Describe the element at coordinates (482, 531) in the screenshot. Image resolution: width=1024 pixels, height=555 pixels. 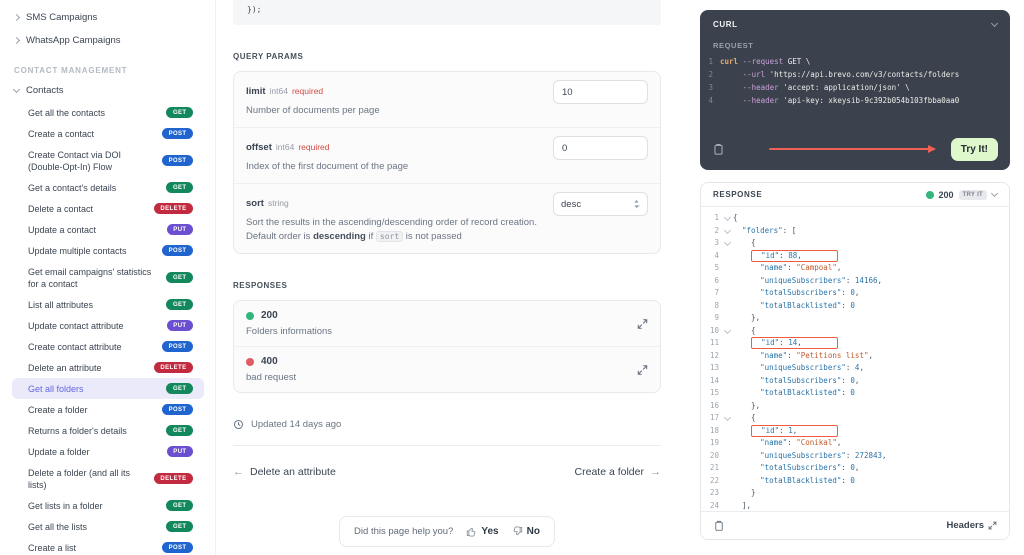
I see `feedback-yes-button: Yes` at that location.